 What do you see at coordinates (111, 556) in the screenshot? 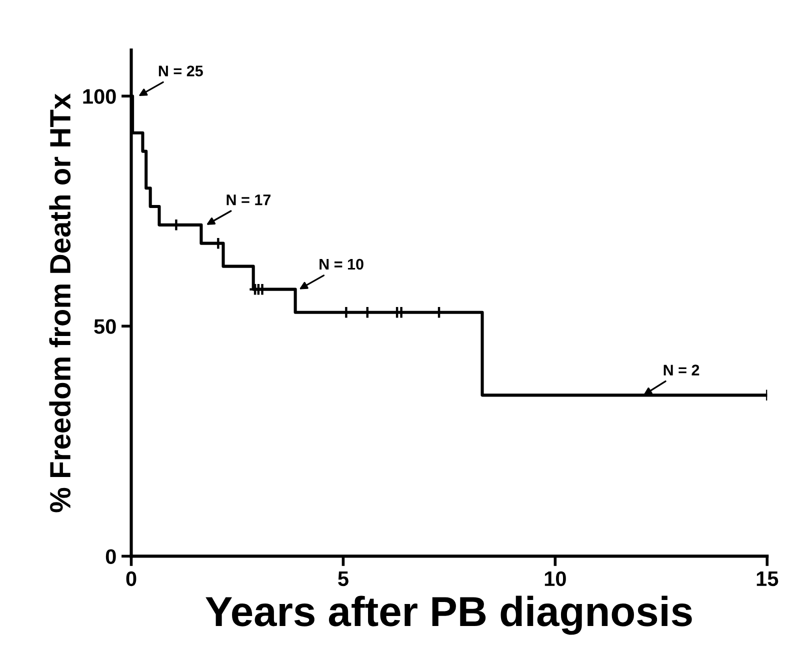
I see `y-tick-label: 0` at bounding box center [111, 556].